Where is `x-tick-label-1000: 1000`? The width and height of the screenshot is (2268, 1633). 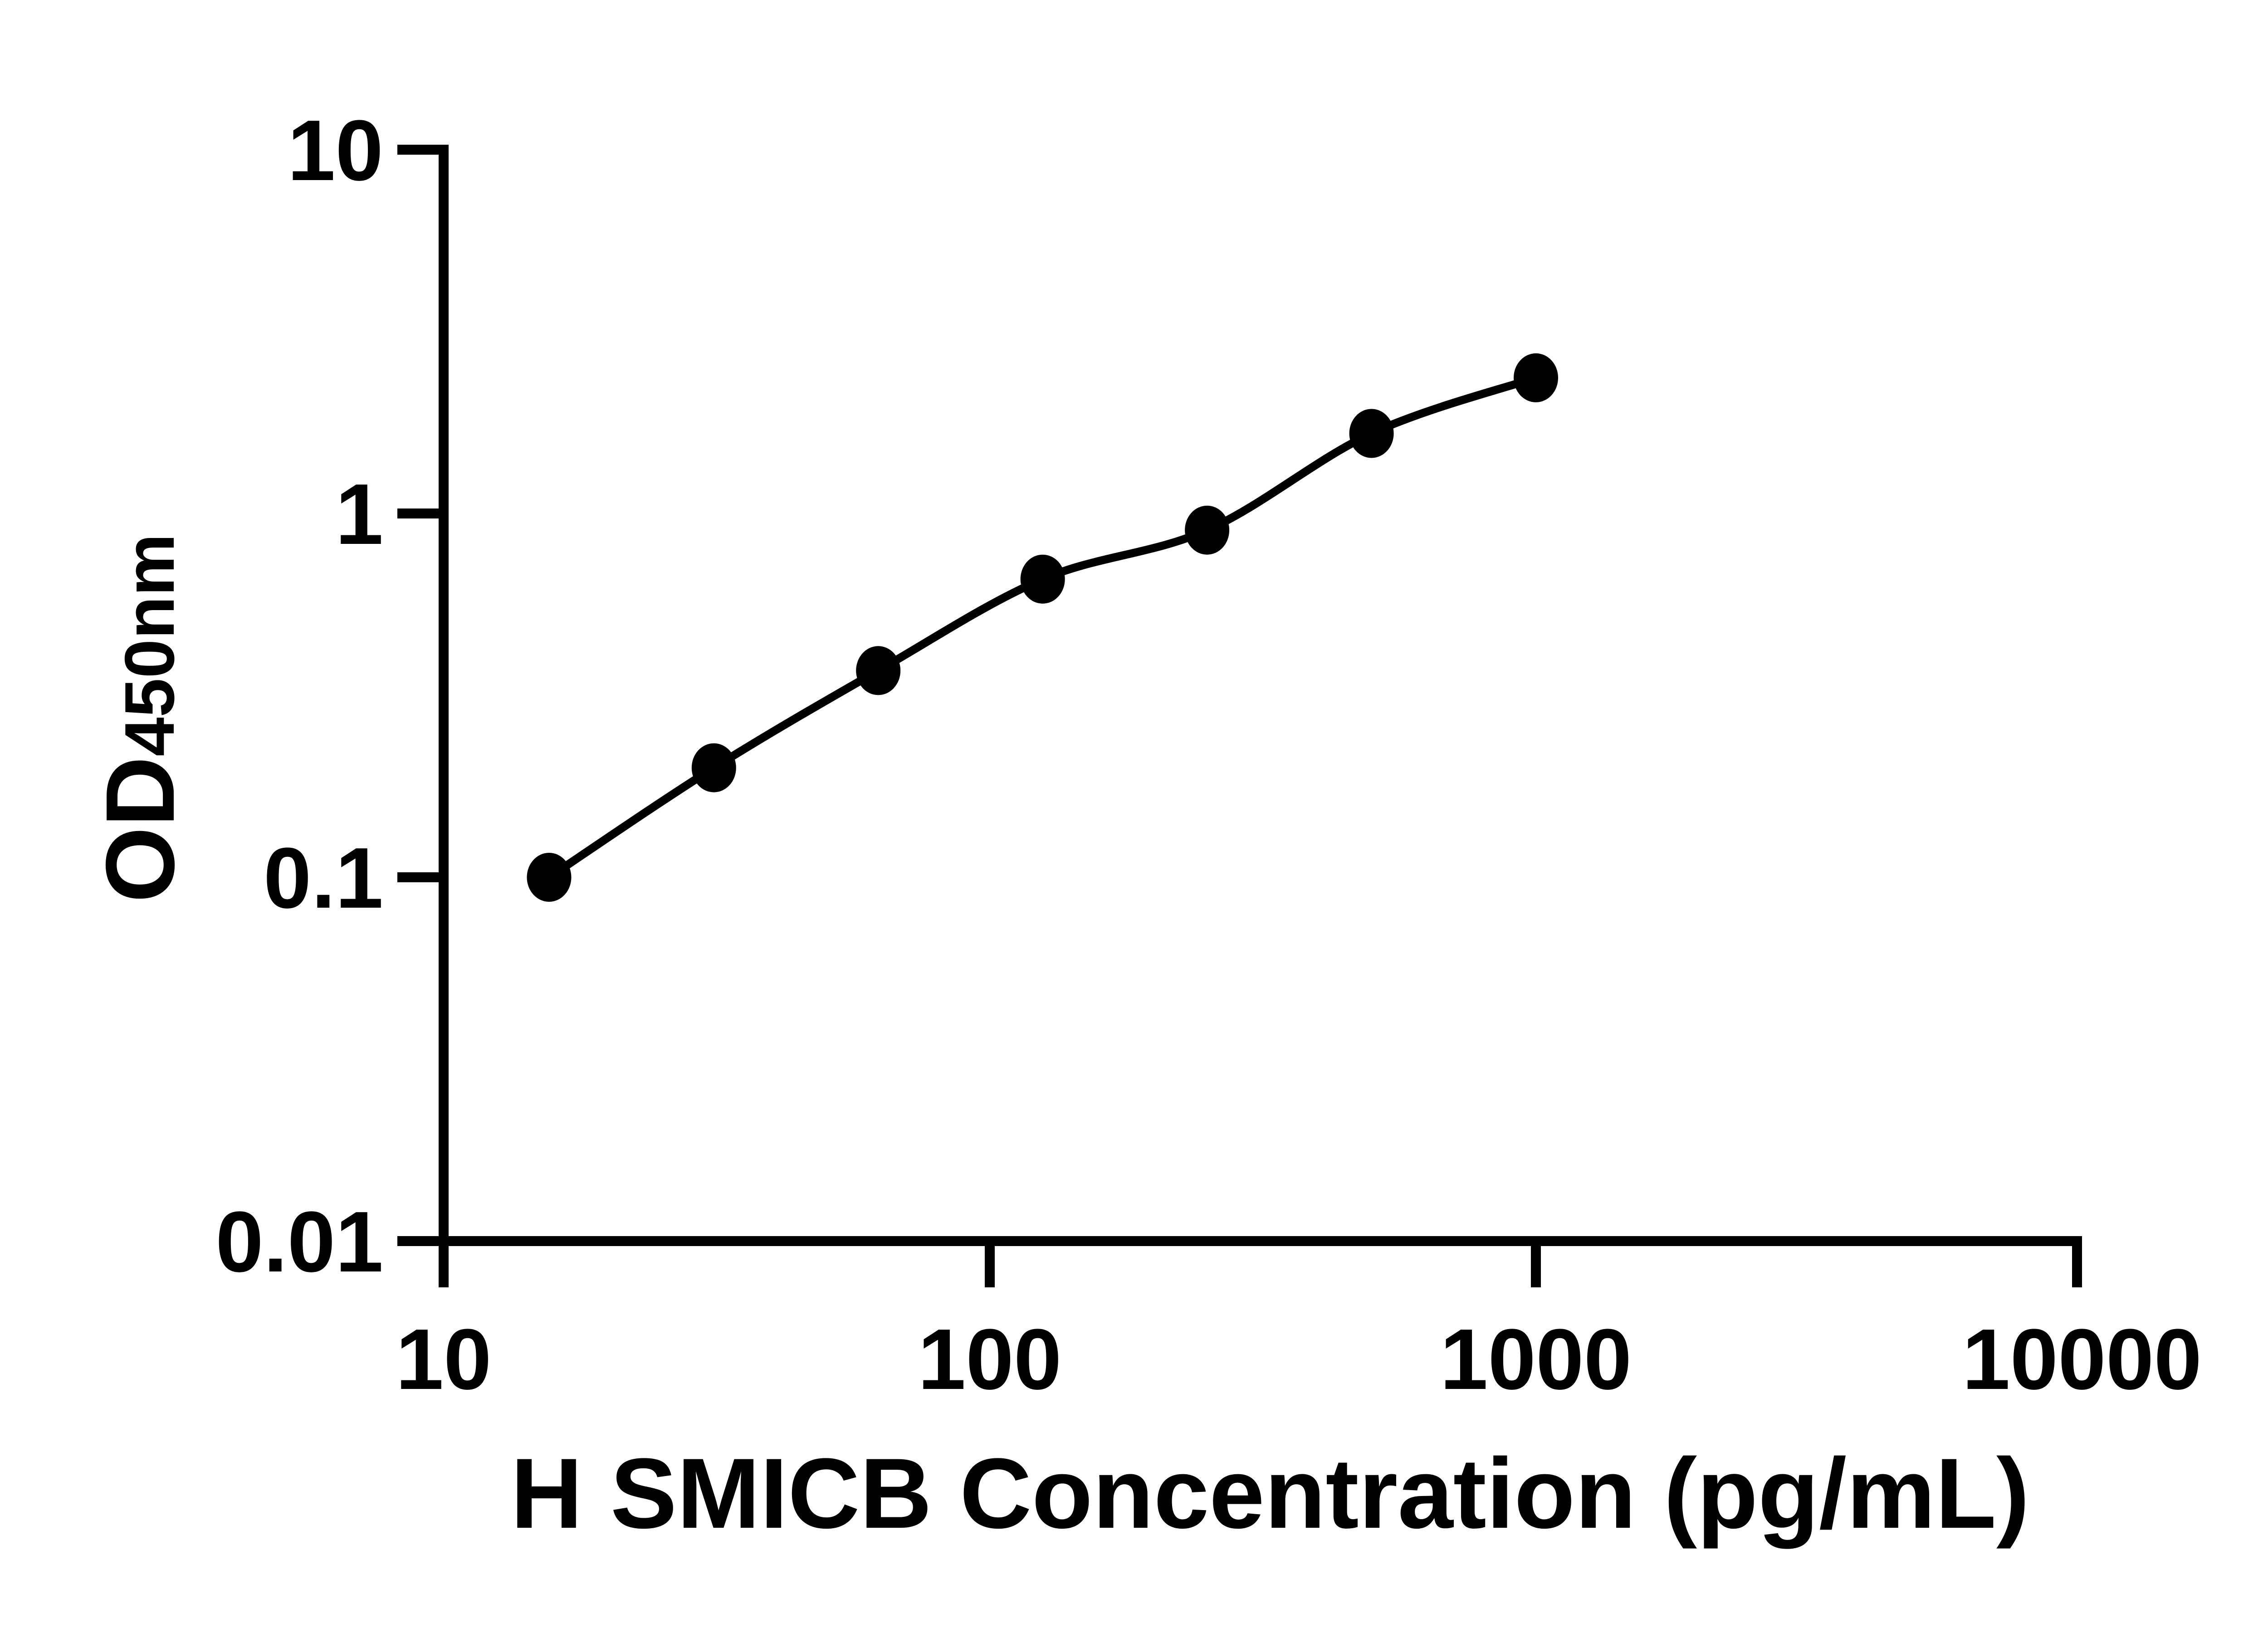
x-tick-label-1000: 1000 is located at coordinates (1536, 1359).